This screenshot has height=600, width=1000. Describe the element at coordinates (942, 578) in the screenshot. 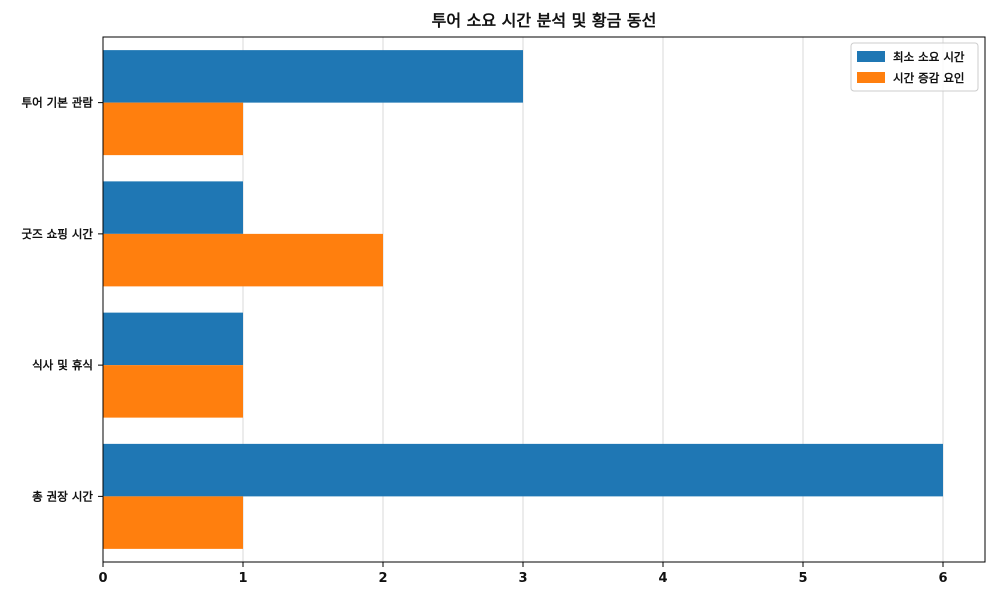

I see `x-tick-label: 6` at that location.